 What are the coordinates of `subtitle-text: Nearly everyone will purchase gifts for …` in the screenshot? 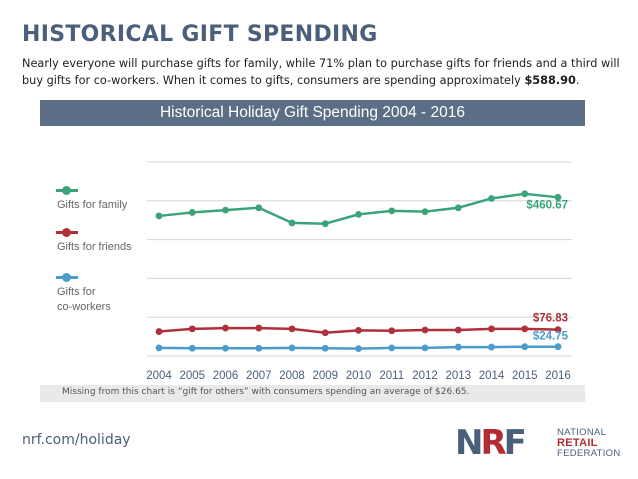 It's located at (321, 72).